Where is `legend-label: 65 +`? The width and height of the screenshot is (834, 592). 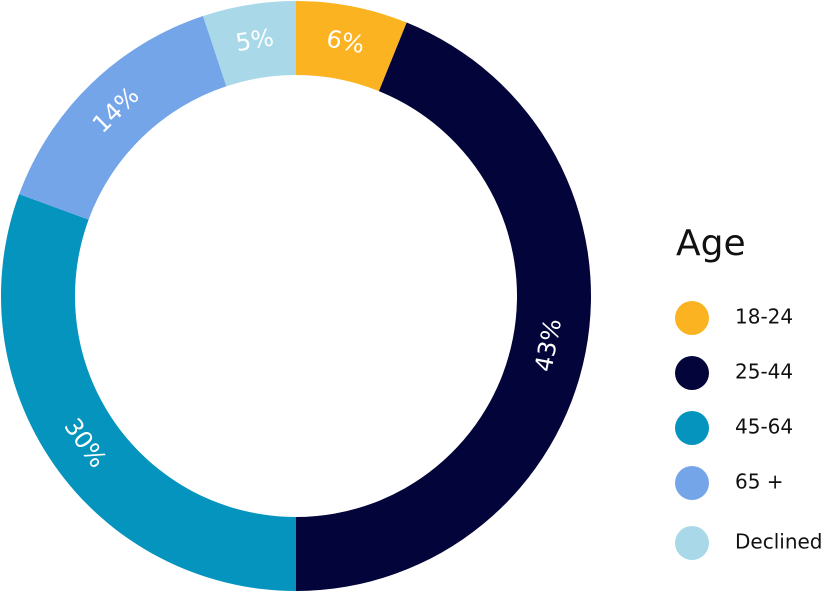 legend-label: 65 + is located at coordinates (759, 482).